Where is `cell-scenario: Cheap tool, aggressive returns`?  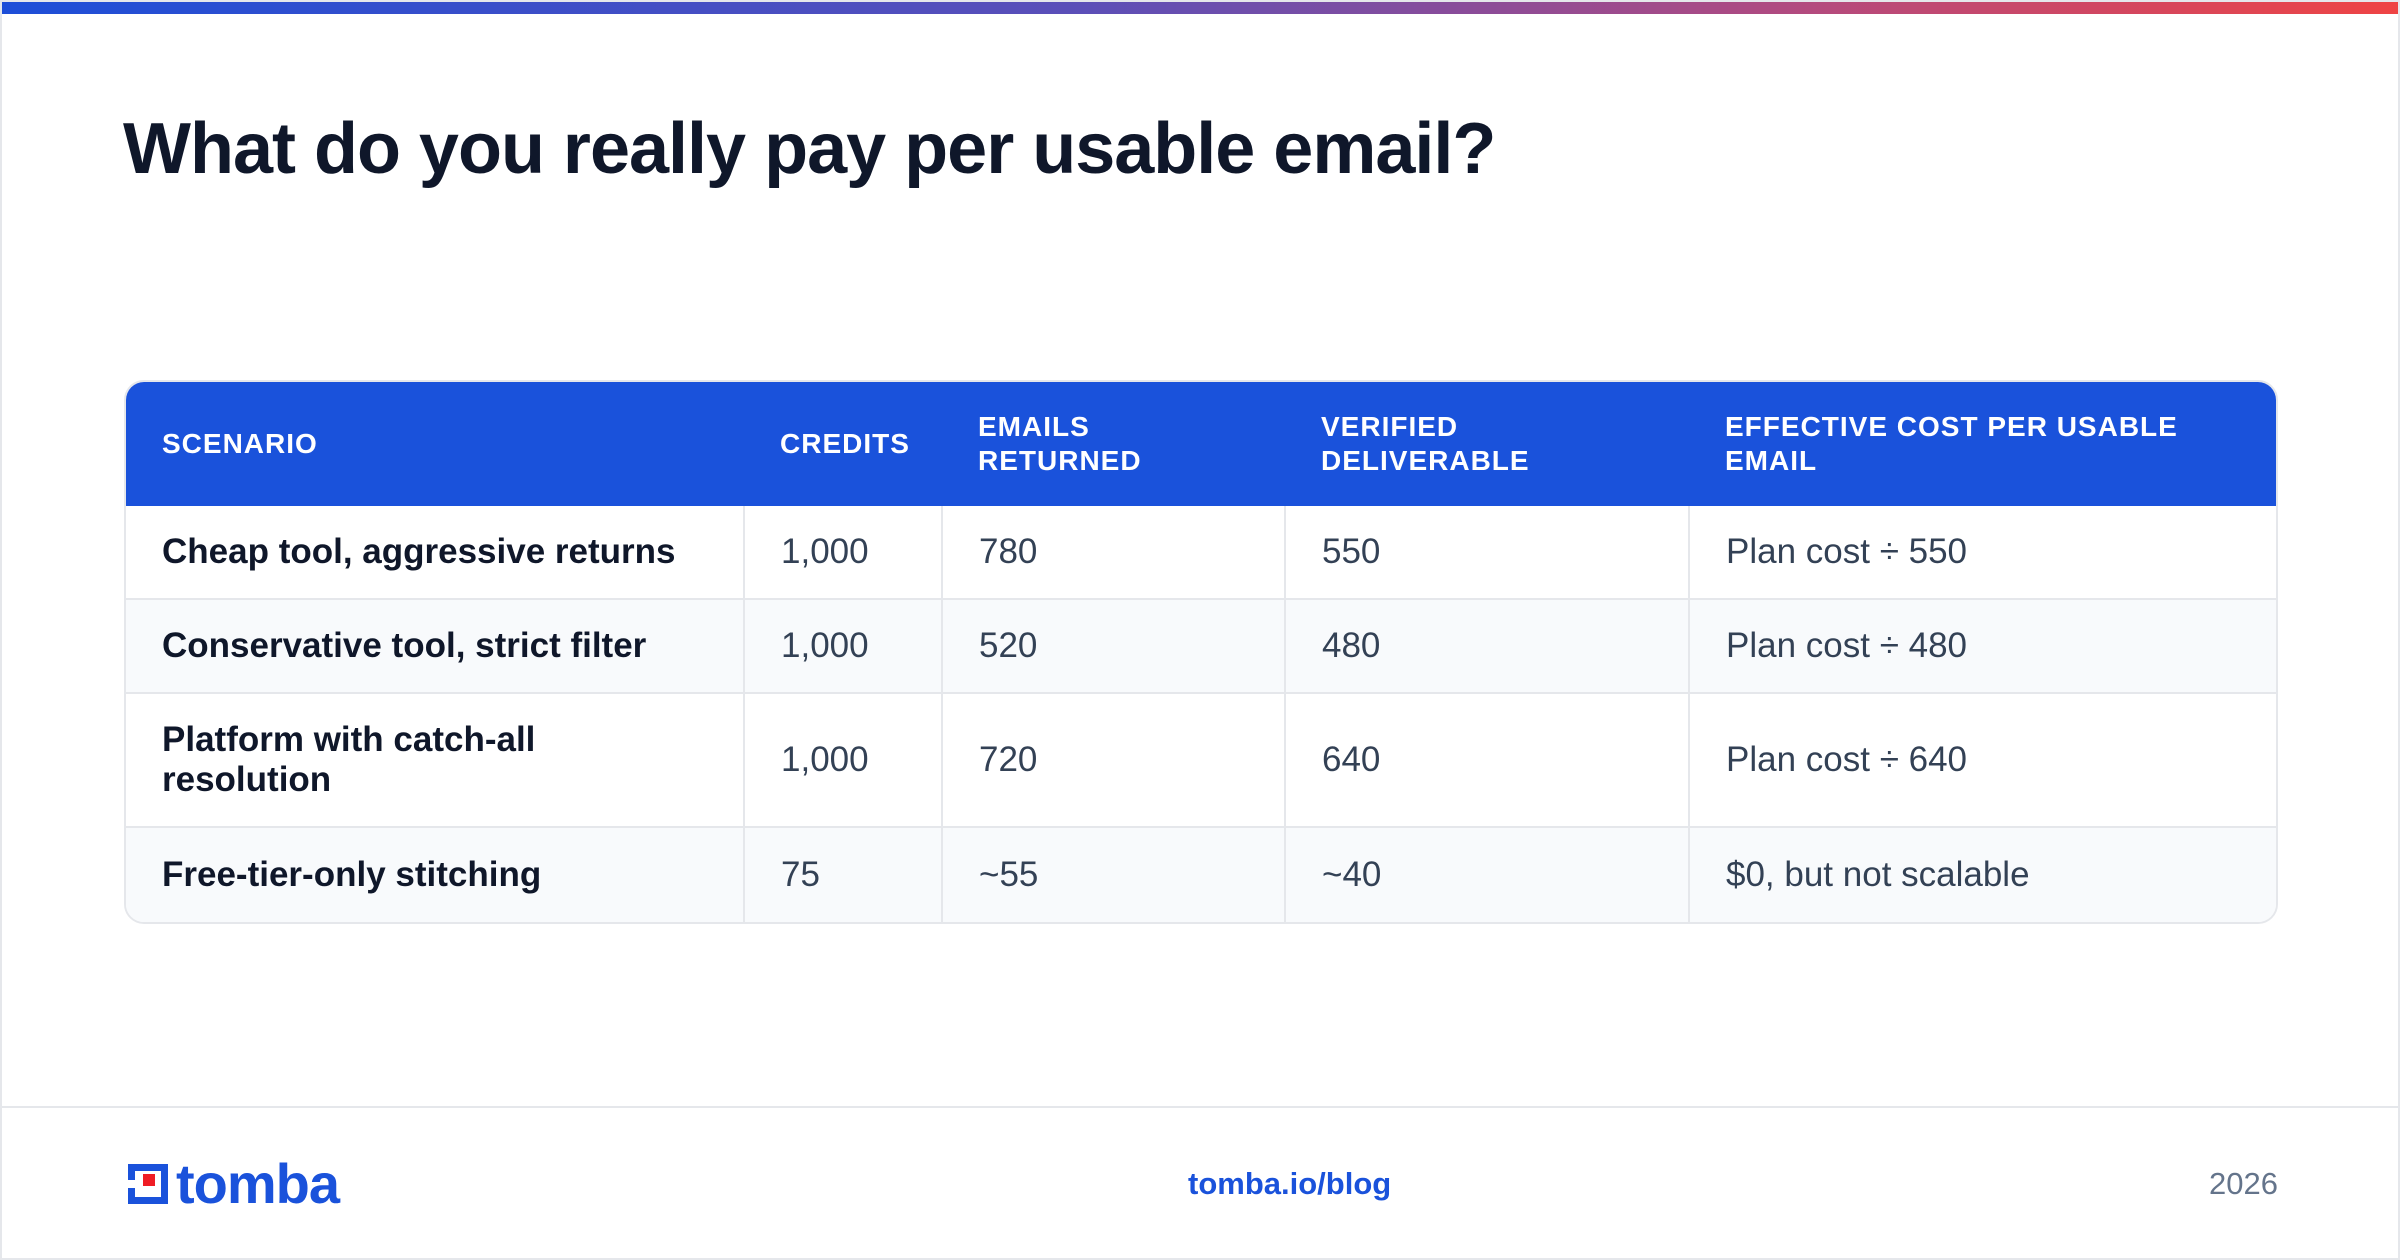
cell-scenario: Cheap tool, aggressive returns is located at coordinates (435, 552).